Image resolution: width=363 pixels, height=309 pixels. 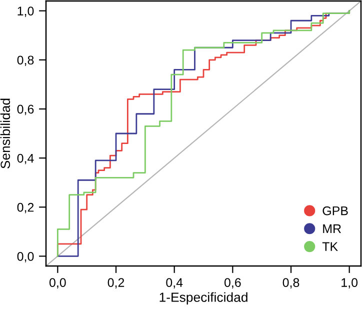 What do you see at coordinates (204, 298) in the screenshot?
I see `x-axis-title: 1-Especificidad` at bounding box center [204, 298].